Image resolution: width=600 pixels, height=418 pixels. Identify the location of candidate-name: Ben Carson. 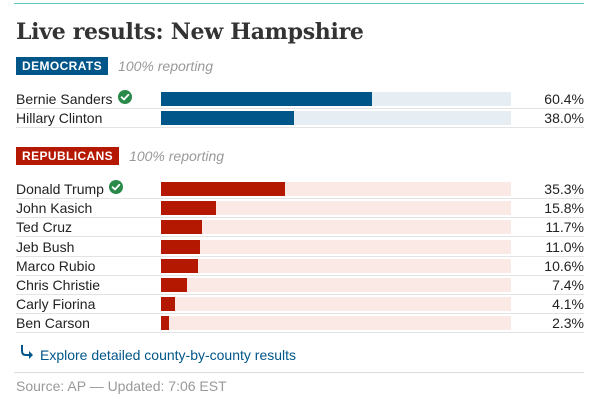
(53, 323).